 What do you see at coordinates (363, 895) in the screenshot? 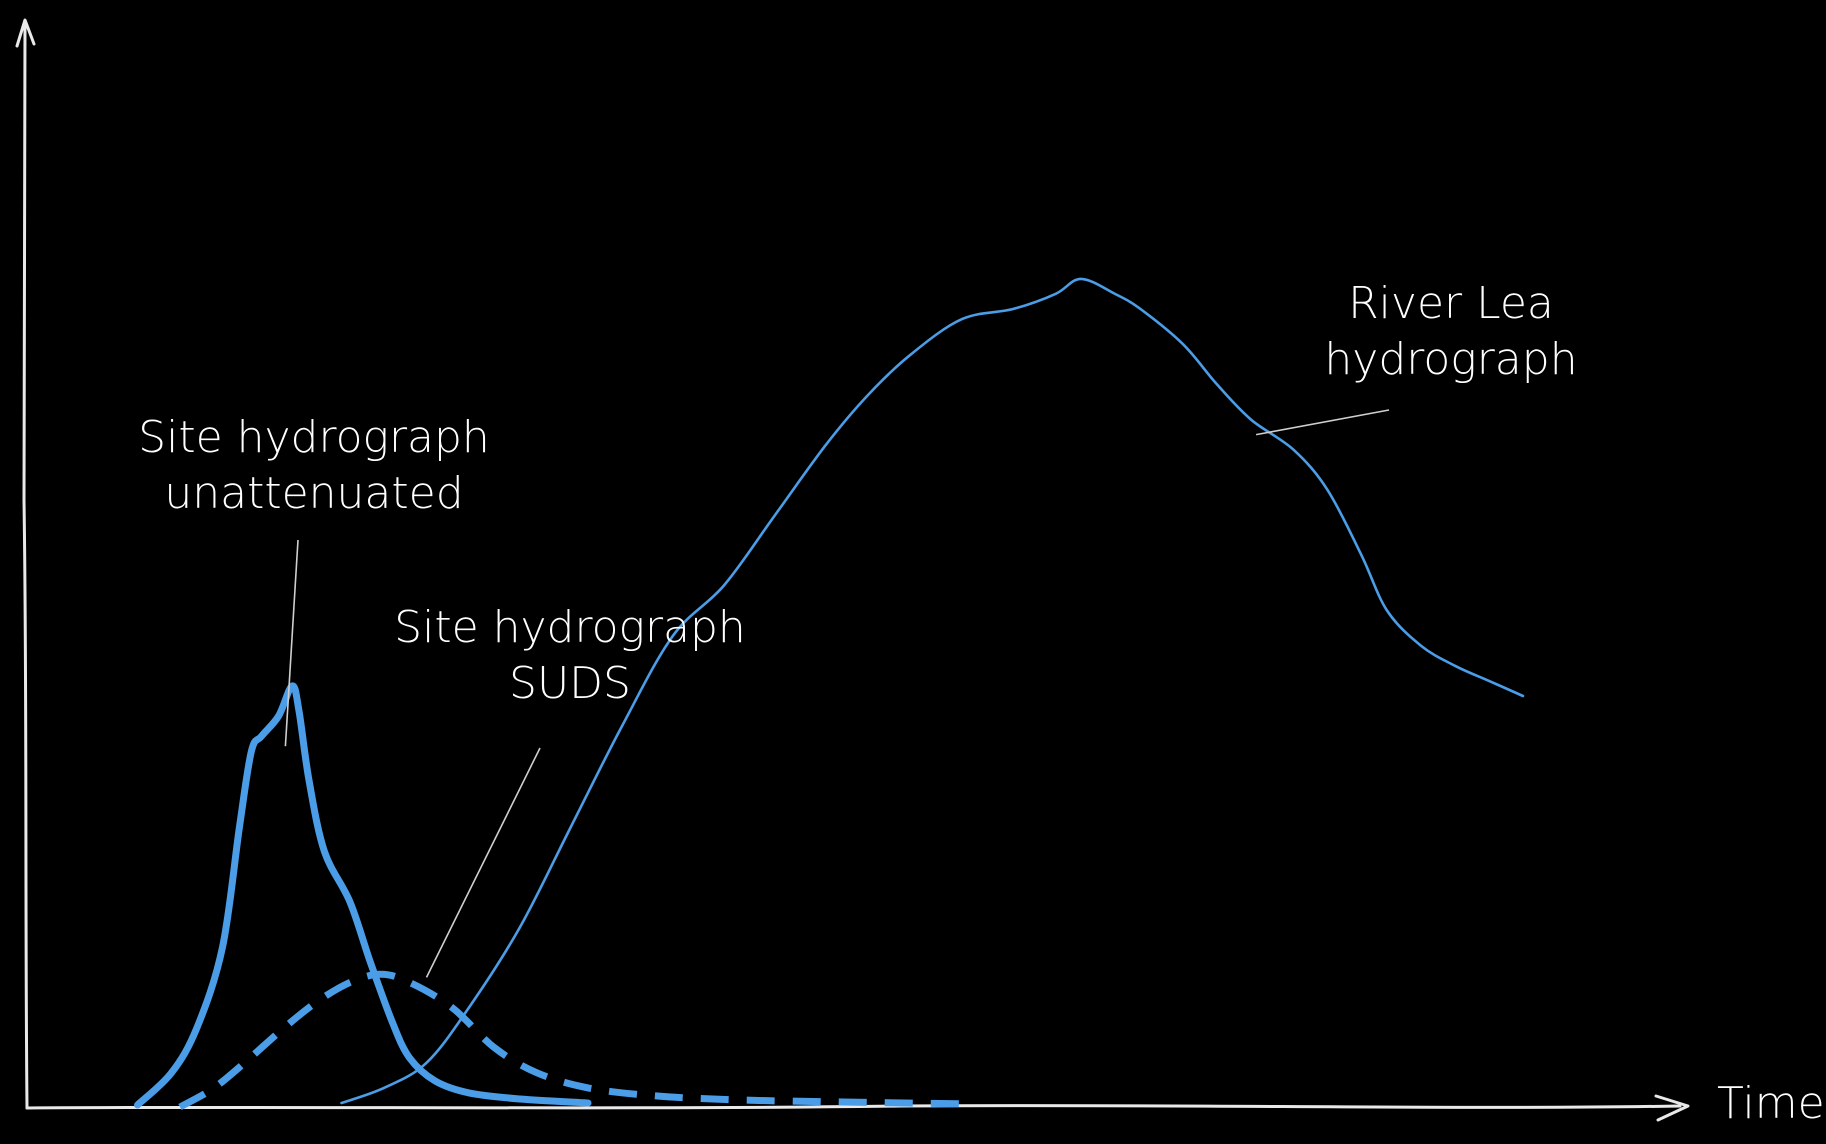
I see `series-line-site-hydrograph-unattenuated` at bounding box center [363, 895].